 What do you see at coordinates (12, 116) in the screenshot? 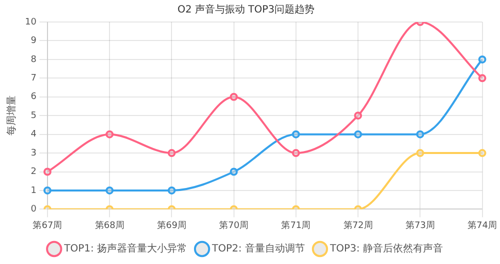
I see `y-axis-title: 每周增量` at bounding box center [12, 116].